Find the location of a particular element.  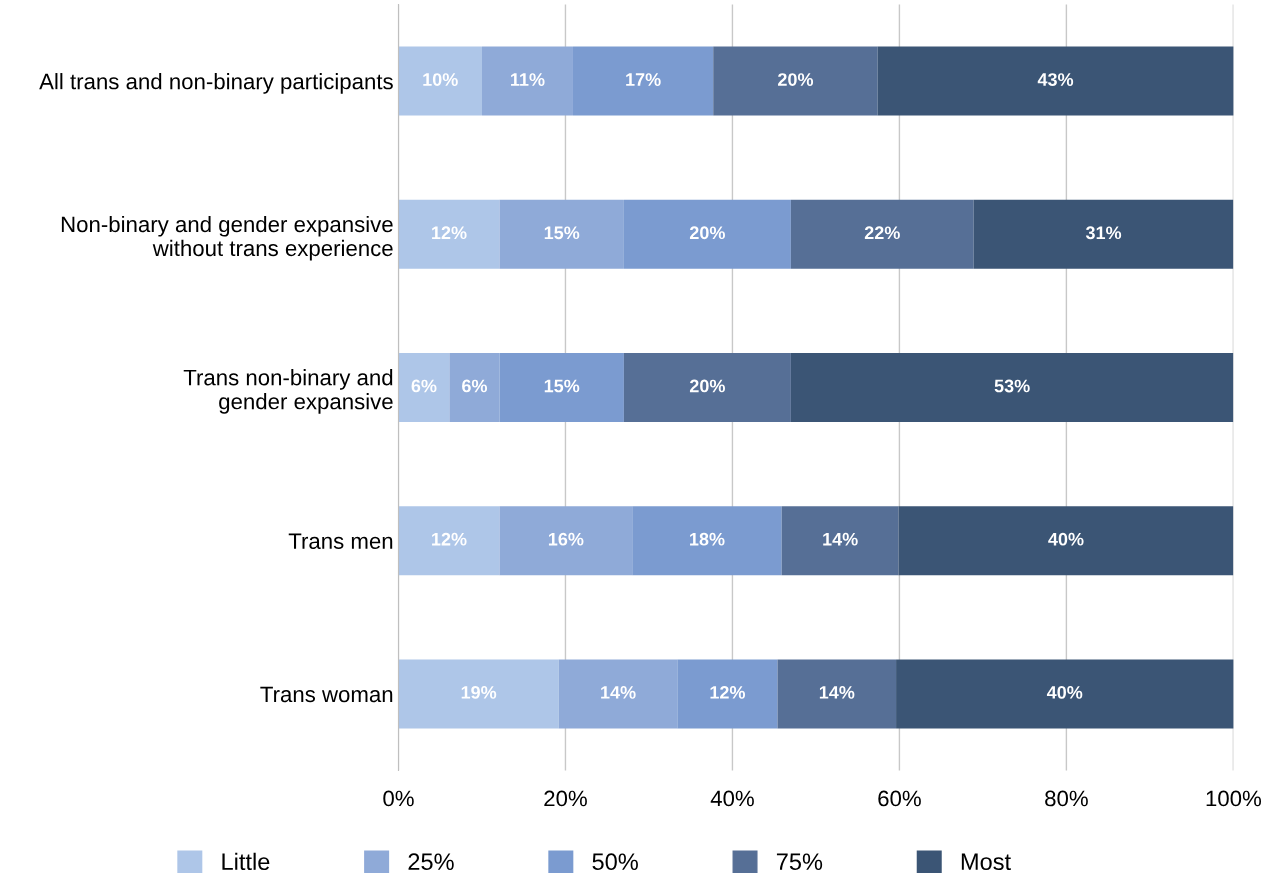

x-tick-label: 100% is located at coordinates (1233, 798).